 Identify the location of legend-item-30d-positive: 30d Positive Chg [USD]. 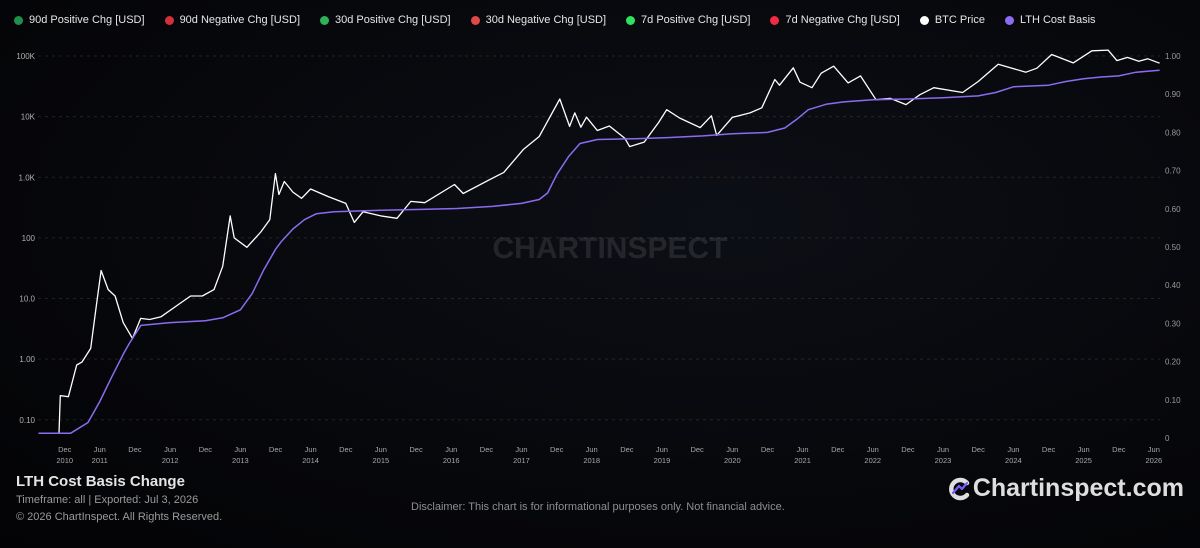
(385, 20).